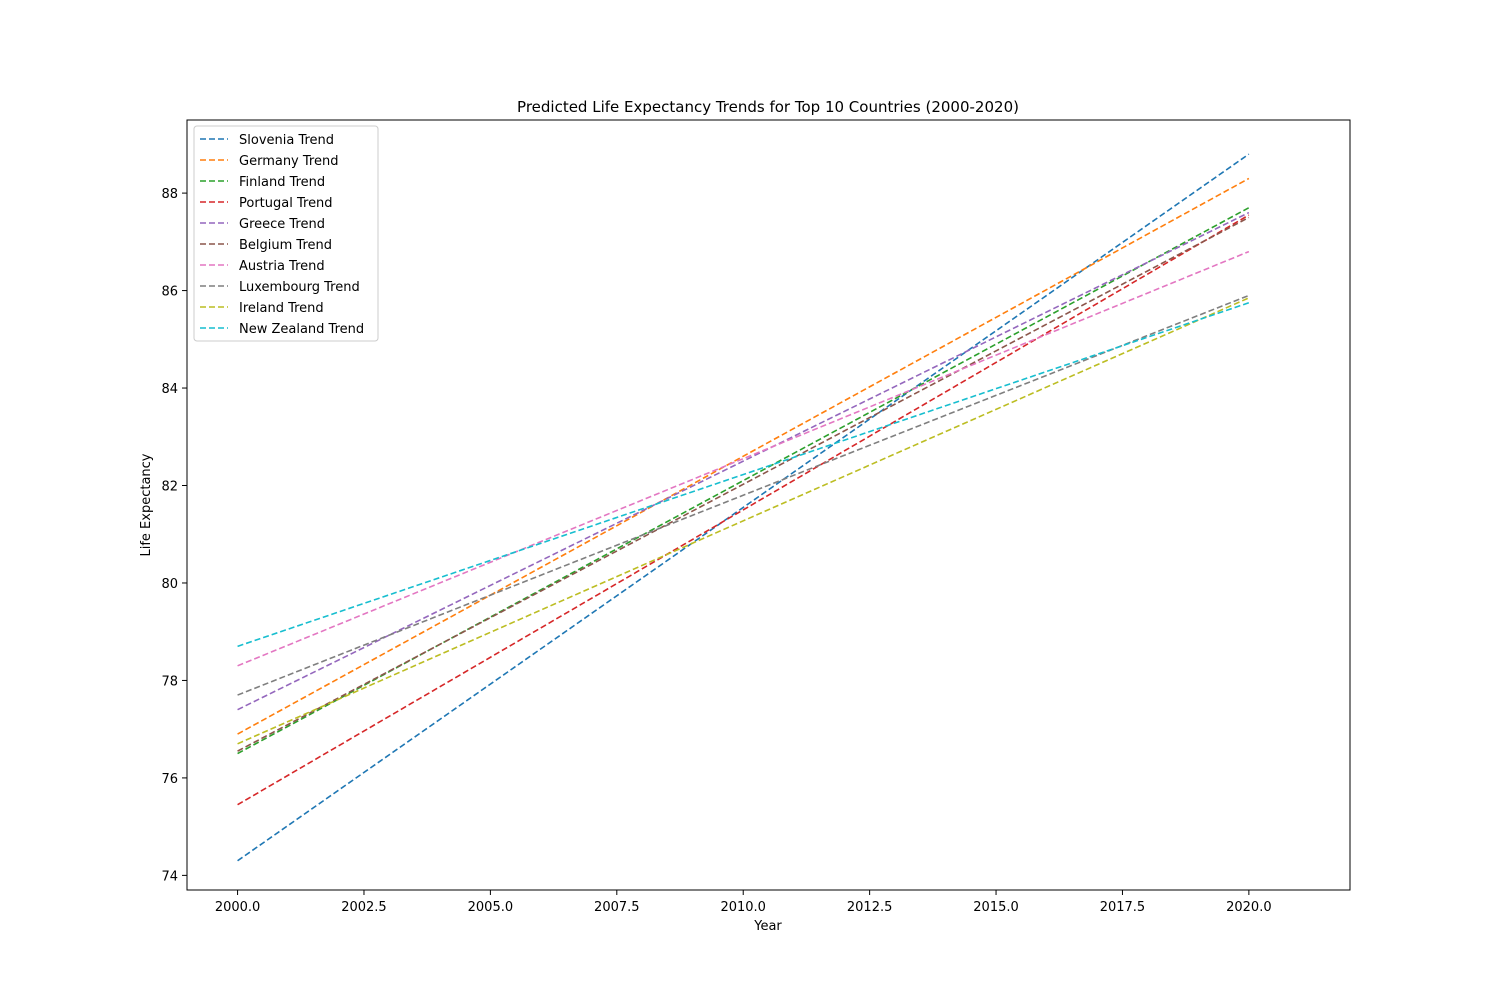 Image resolution: width=1500 pixels, height=1000 pixels. I want to click on x-tick-label: 2000.0, so click(238, 907).